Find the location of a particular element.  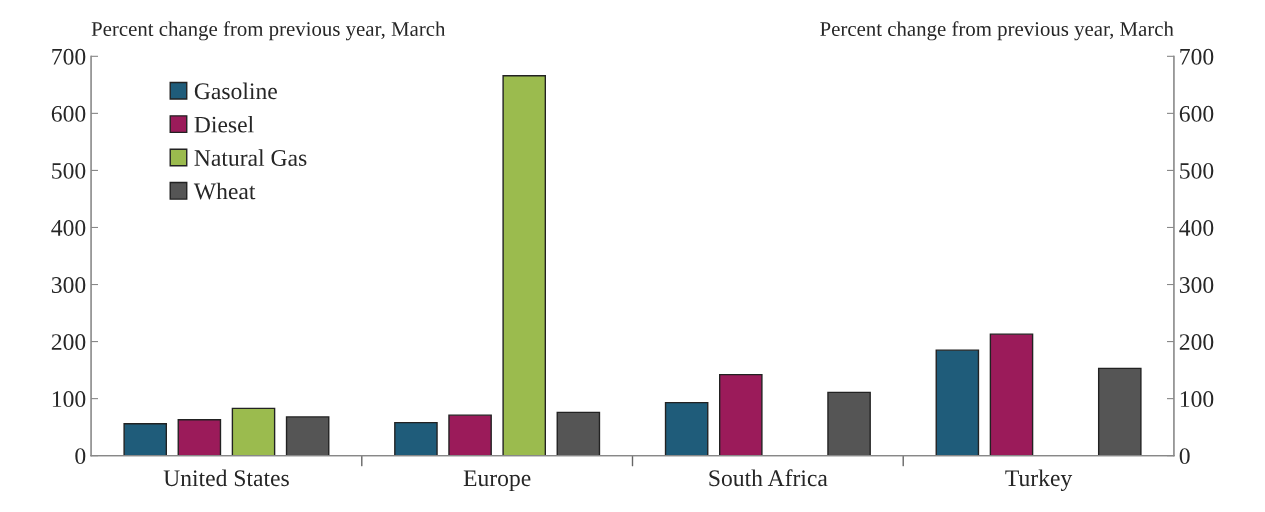

y-axis-title: Percent change from previous year, March is located at coordinates (268, 31).